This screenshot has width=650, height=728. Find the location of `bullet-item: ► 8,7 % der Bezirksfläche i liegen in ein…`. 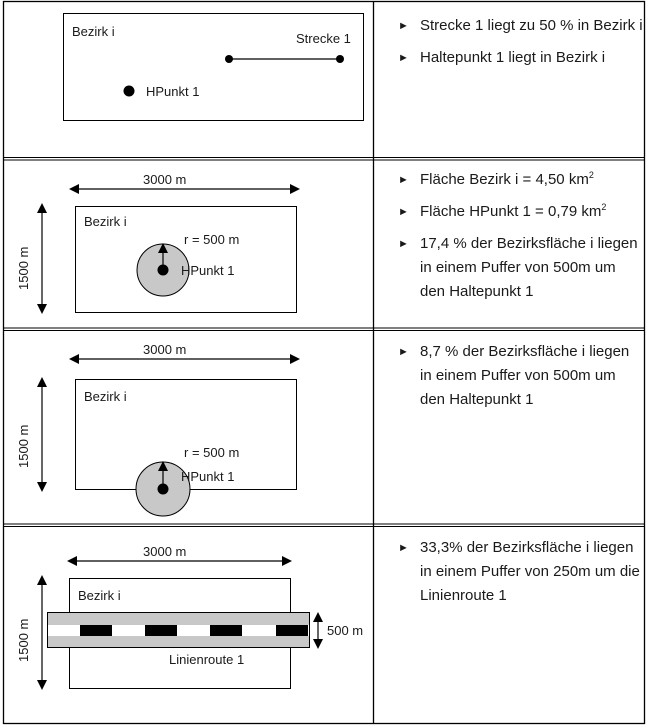

bullet-item: ► 8,7 % der Bezirksfläche i liegen in ein… is located at coordinates (520, 376).